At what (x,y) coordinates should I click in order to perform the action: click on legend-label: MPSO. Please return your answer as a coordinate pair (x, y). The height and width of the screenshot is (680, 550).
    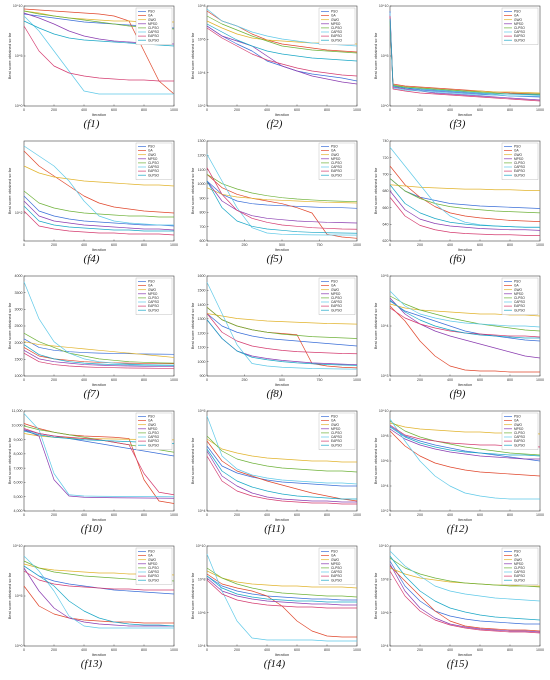
    Looking at the image, I should click on (153, 24).